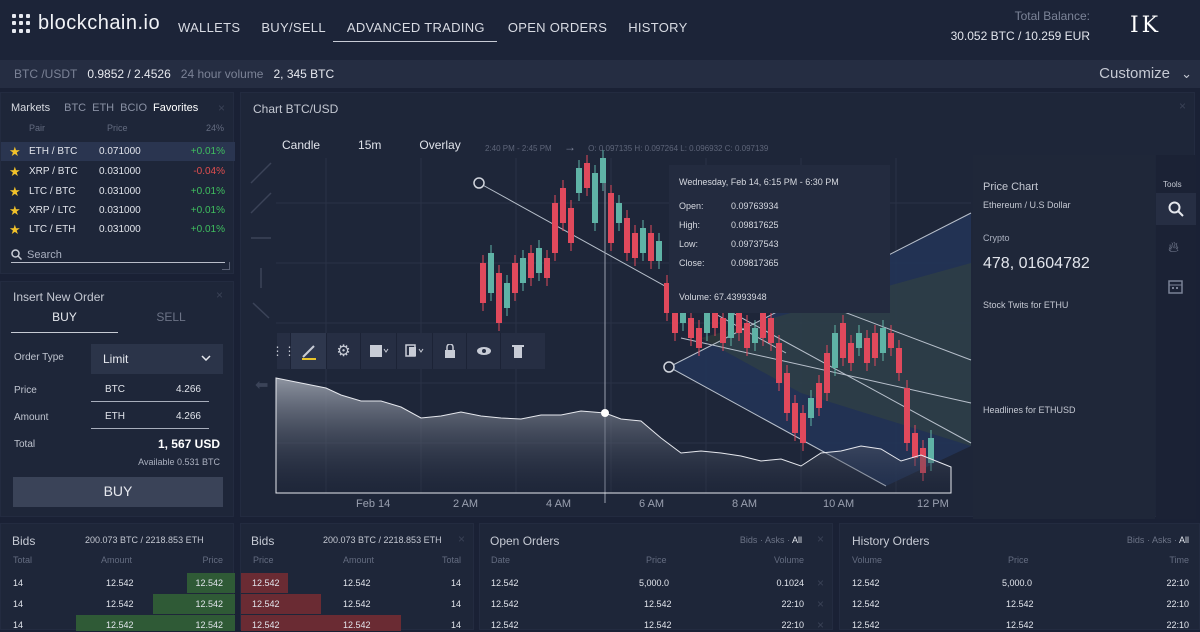 This screenshot has height=632, width=1200. I want to click on candle-button: Candle, so click(301, 145).